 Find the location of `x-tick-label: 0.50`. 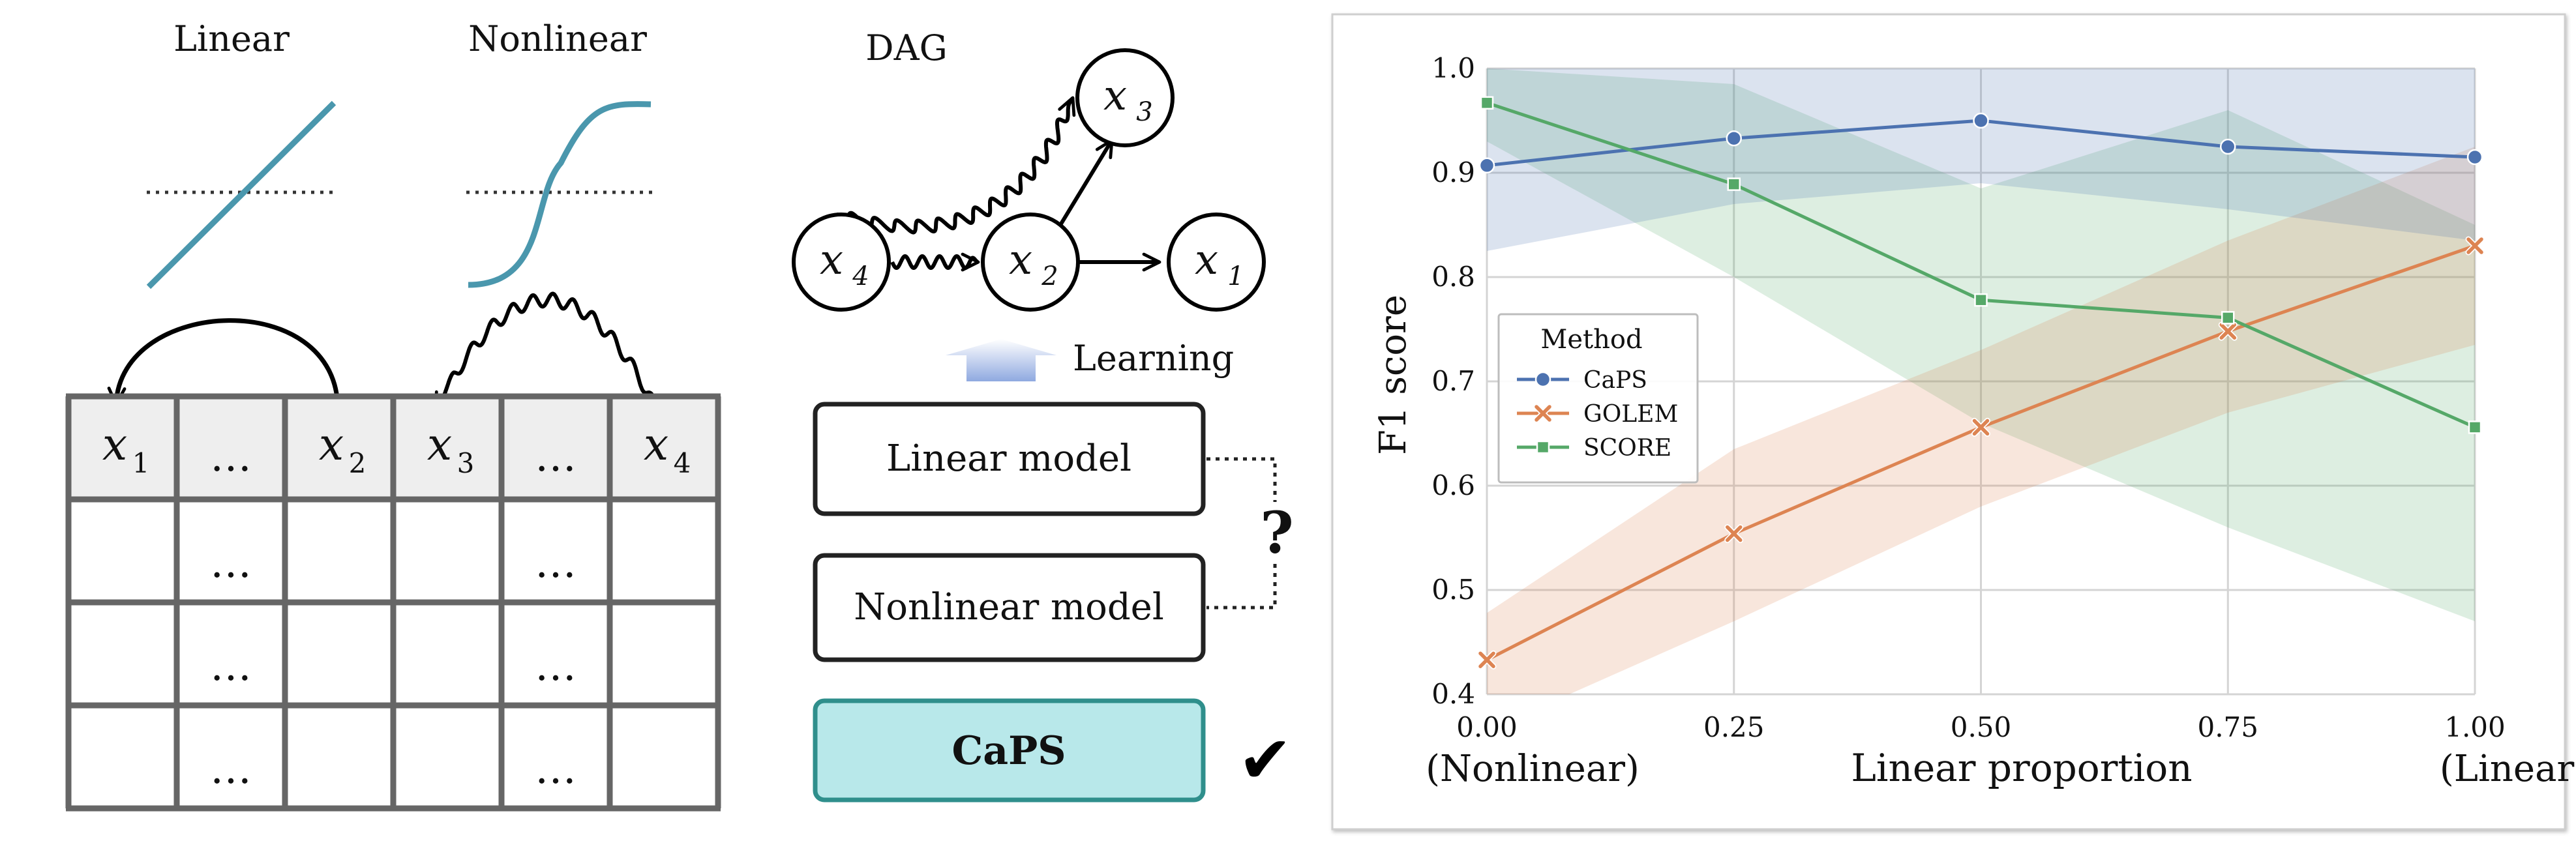

x-tick-label: 0.50 is located at coordinates (1981, 727).